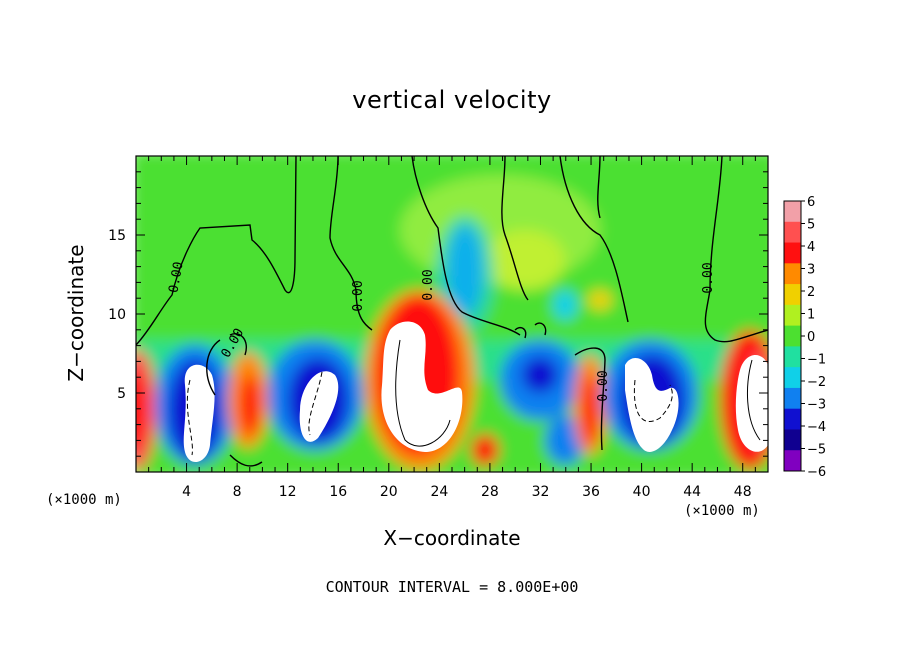 This screenshot has width=904, height=654. What do you see at coordinates (816, 472) in the screenshot?
I see `colorbar-label: −6` at bounding box center [816, 472].